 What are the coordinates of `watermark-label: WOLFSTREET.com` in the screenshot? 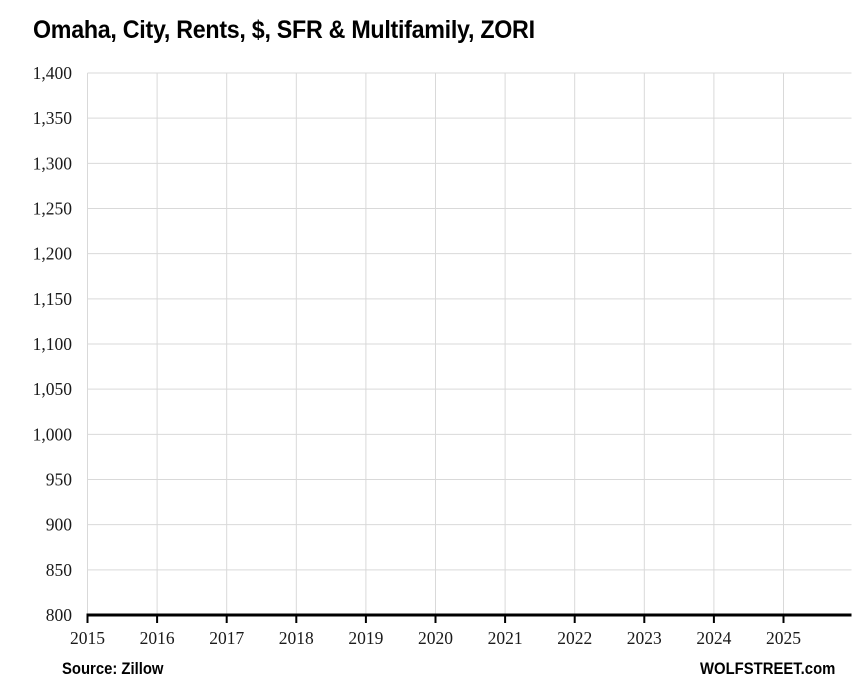 It's located at (767, 669).